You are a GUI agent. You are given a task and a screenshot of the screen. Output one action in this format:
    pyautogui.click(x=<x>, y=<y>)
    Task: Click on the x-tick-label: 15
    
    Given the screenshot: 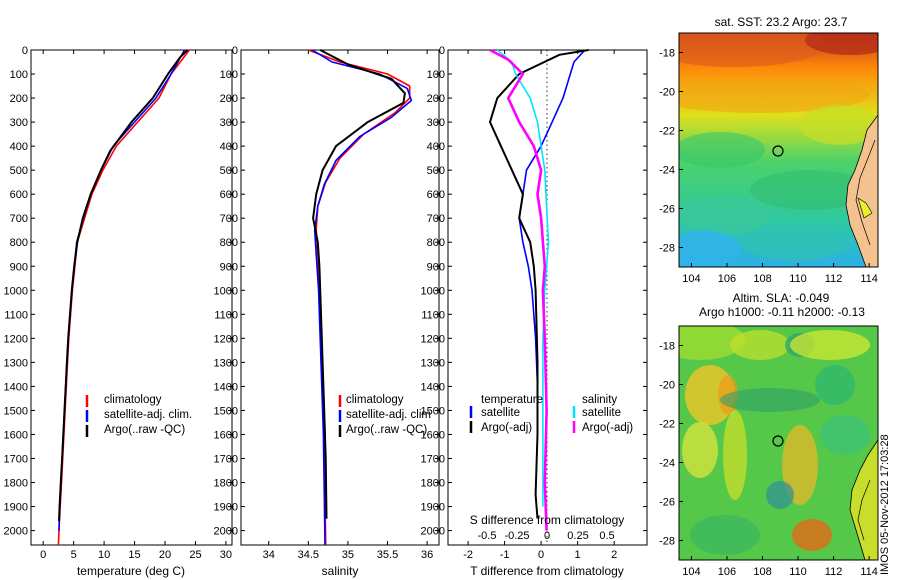 What is the action you would take?
    pyautogui.click(x=134, y=555)
    